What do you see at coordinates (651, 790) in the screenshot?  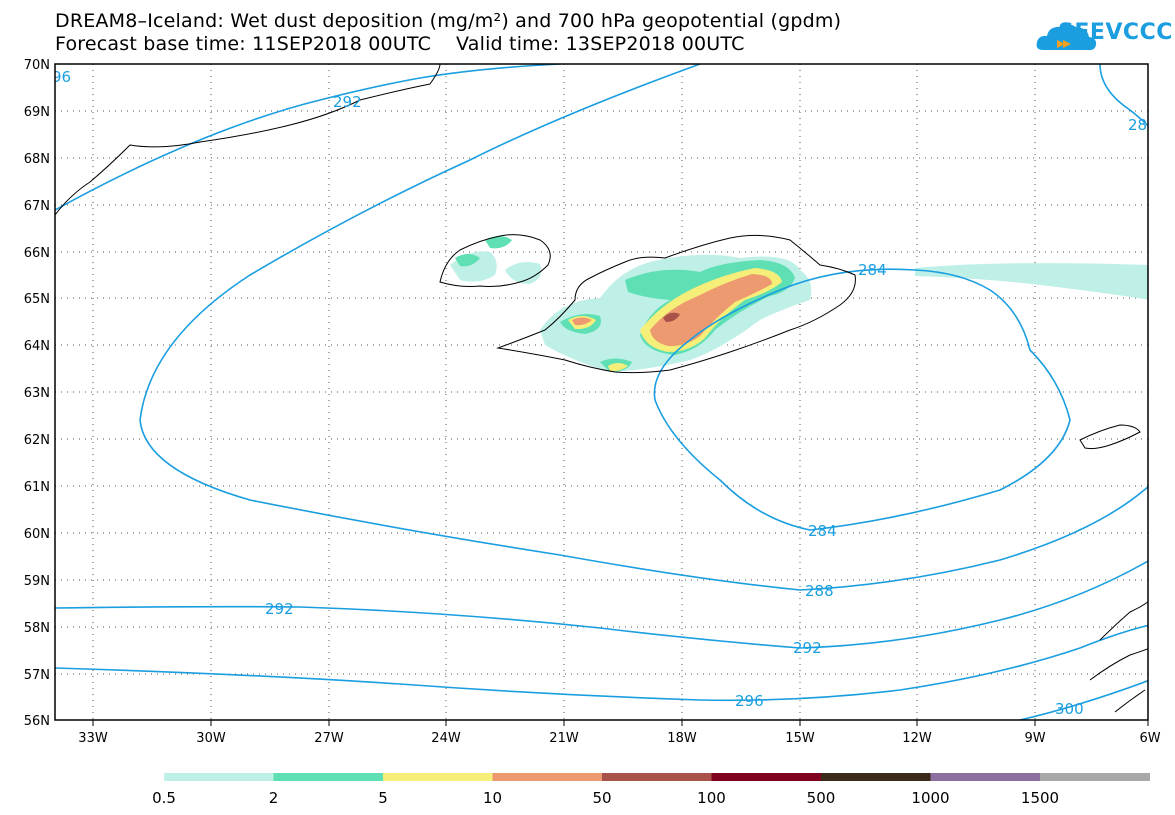 I see `color-legend: 0.5 2 5 10 50 100 500 1000 1500` at bounding box center [651, 790].